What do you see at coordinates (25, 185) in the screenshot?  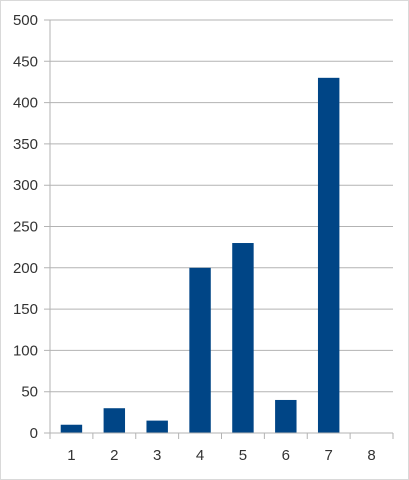 I see `y-tick-label: 300` at bounding box center [25, 185].